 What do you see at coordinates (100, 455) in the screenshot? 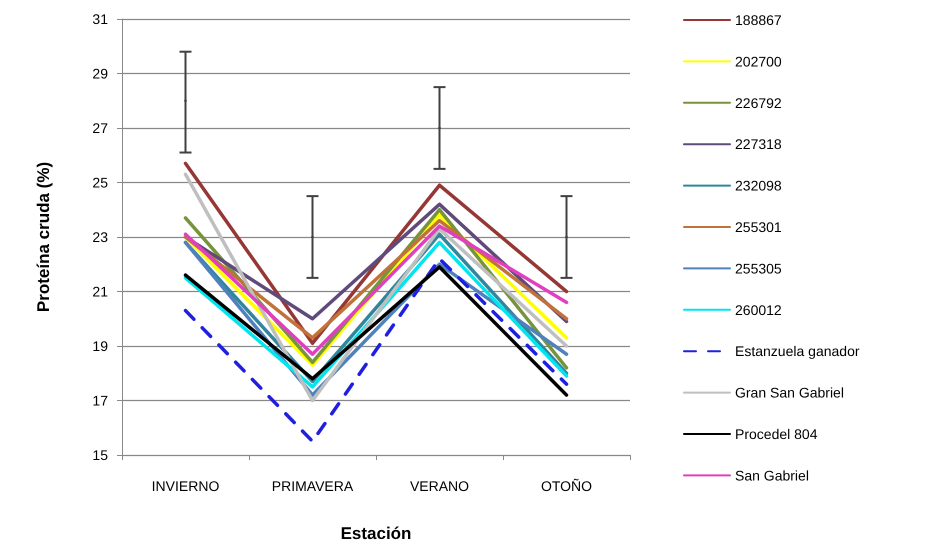
I see `y-tick-label: 15` at bounding box center [100, 455].